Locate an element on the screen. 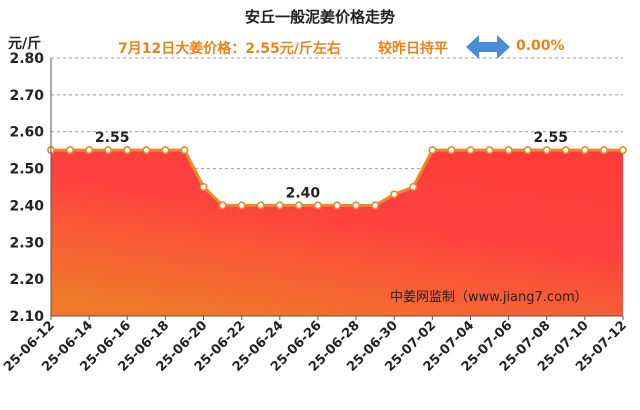  y-tick-label: 2.70 is located at coordinates (26, 96).